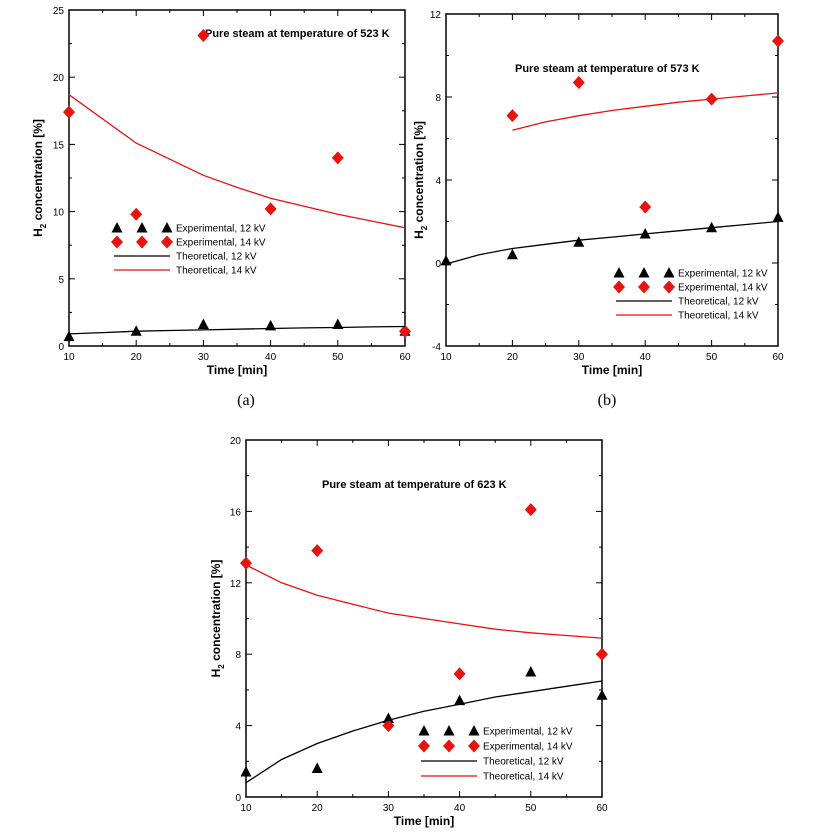  Describe the element at coordinates (436, 347) in the screenshot. I see `y-tick-label: -4` at that location.